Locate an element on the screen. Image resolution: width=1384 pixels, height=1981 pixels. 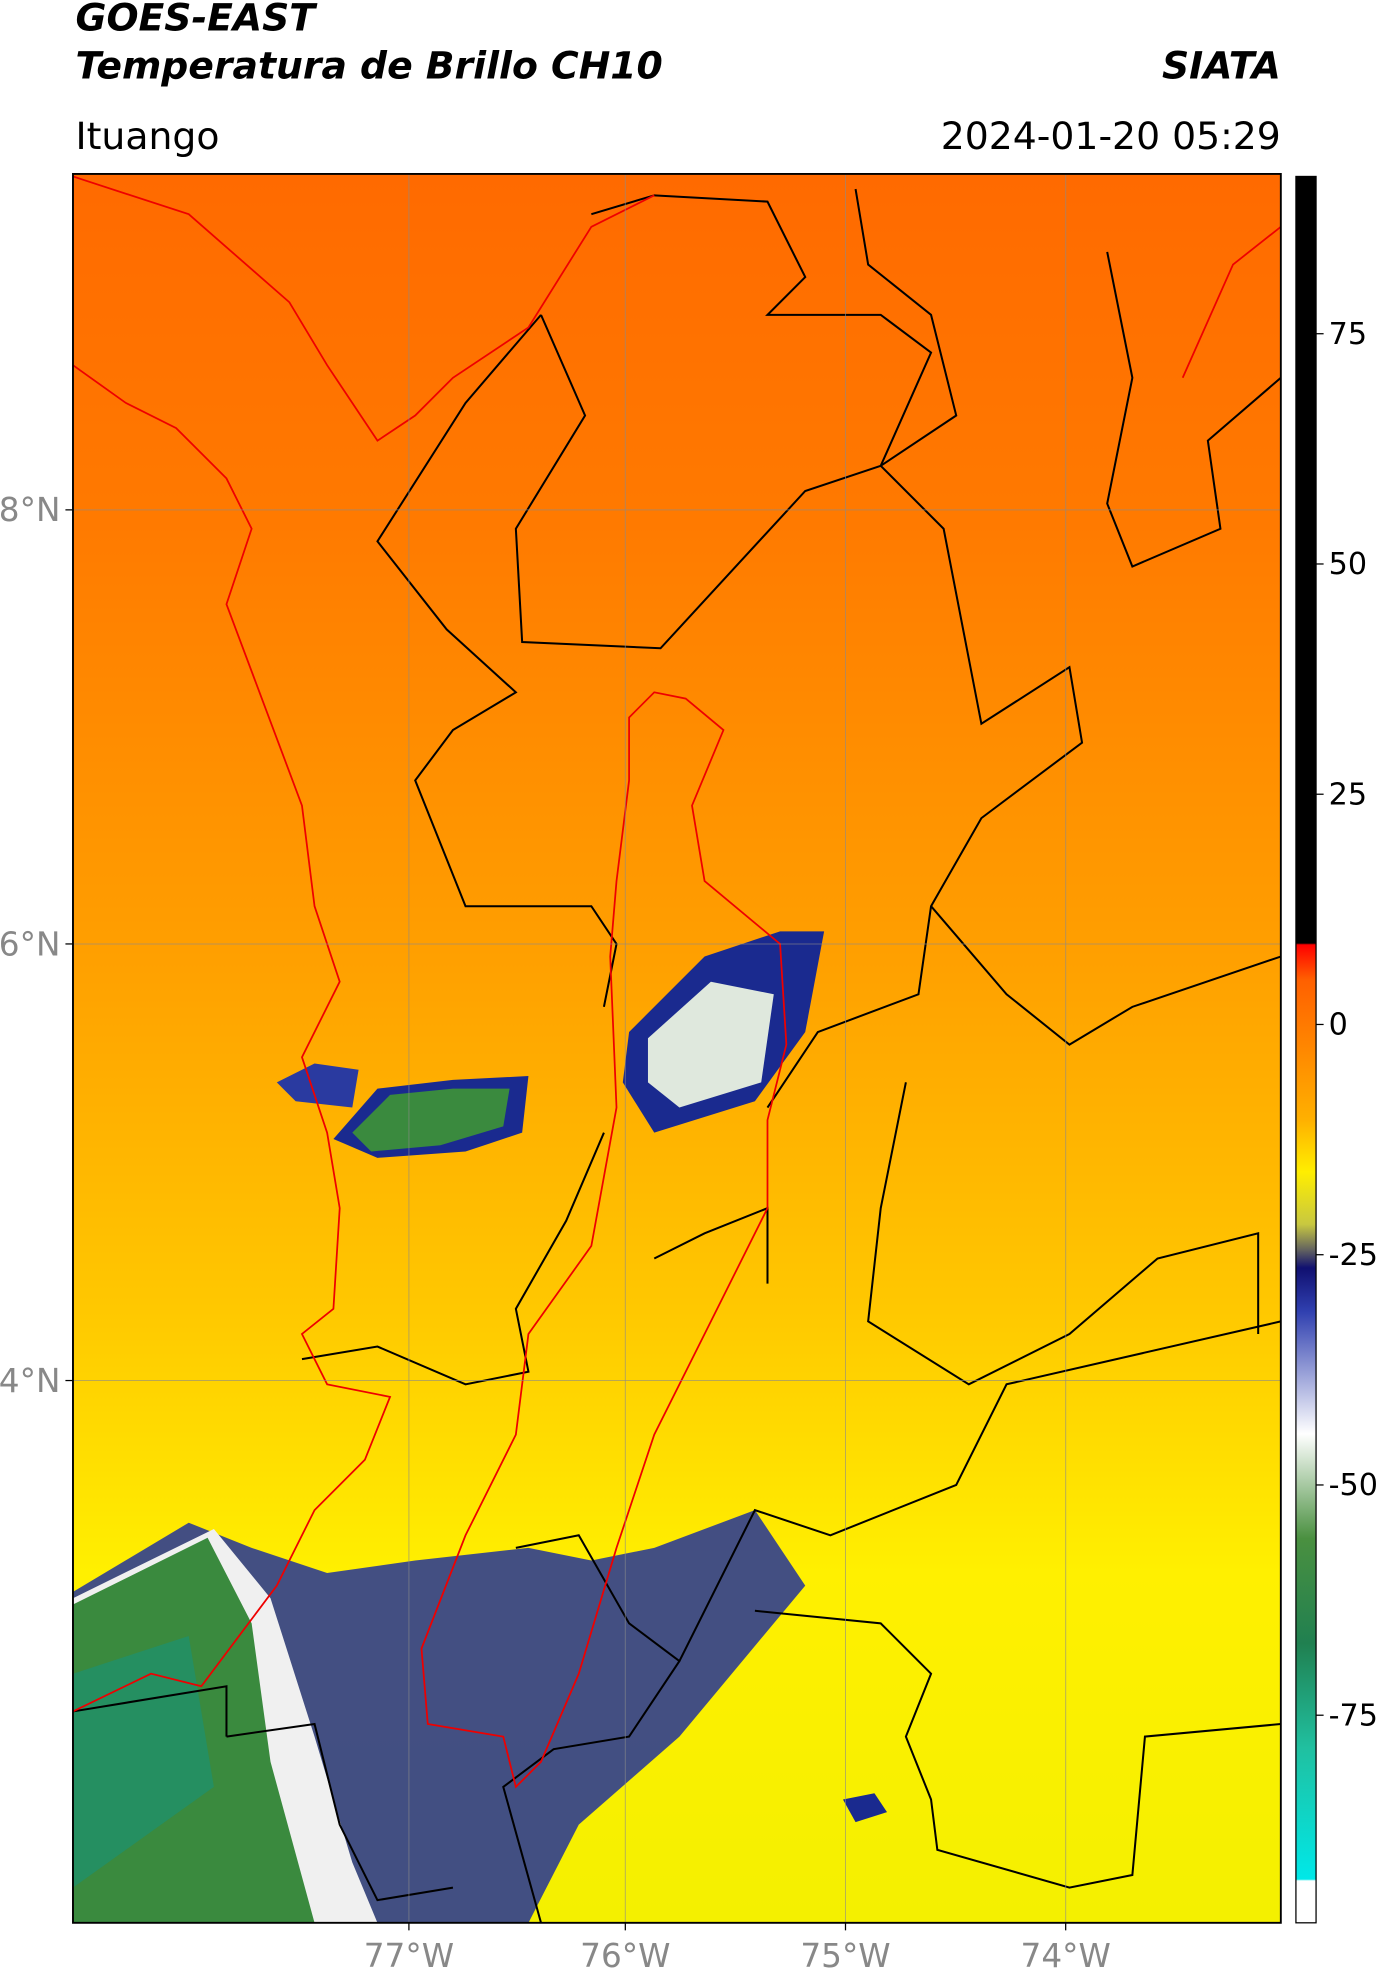
title: GOES-EAST is located at coordinates (196, 20).